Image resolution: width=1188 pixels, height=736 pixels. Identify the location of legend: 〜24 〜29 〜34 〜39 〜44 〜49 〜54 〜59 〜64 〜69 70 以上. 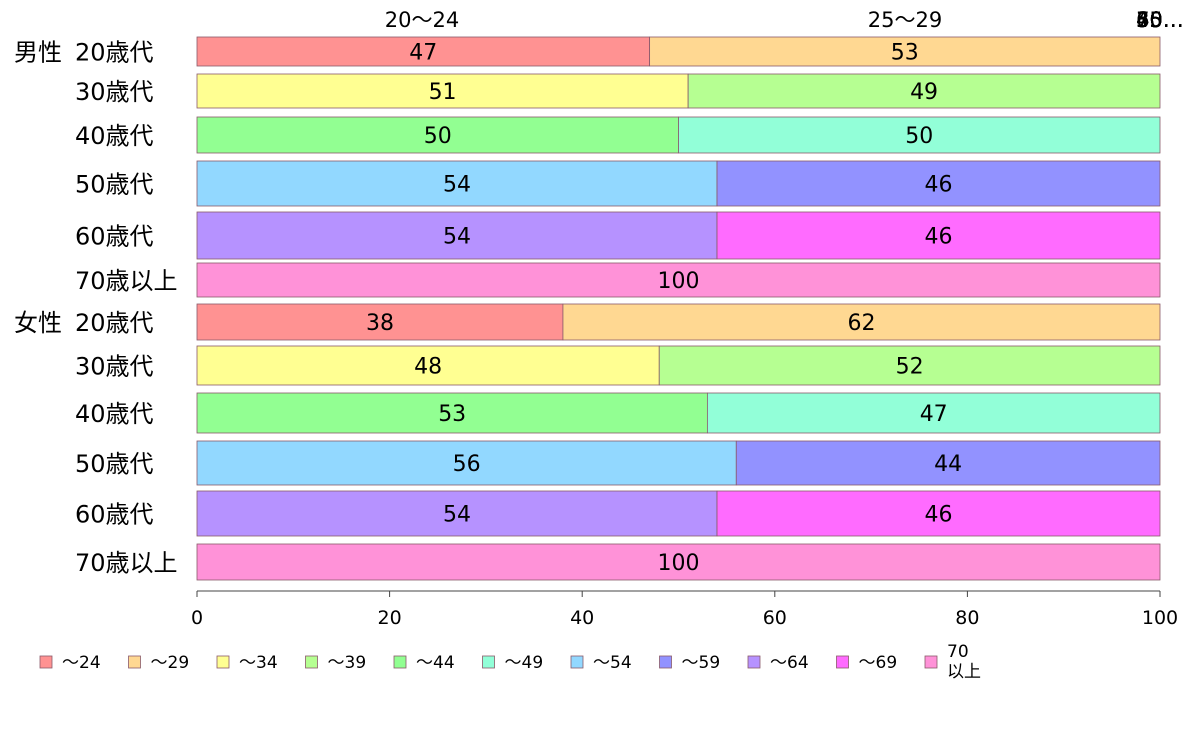
(510, 662).